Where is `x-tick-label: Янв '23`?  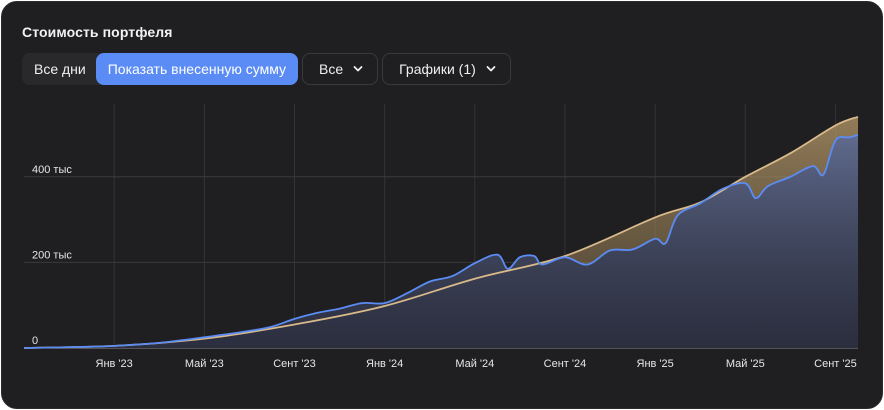 x-tick-label: Янв '23 is located at coordinates (114, 364).